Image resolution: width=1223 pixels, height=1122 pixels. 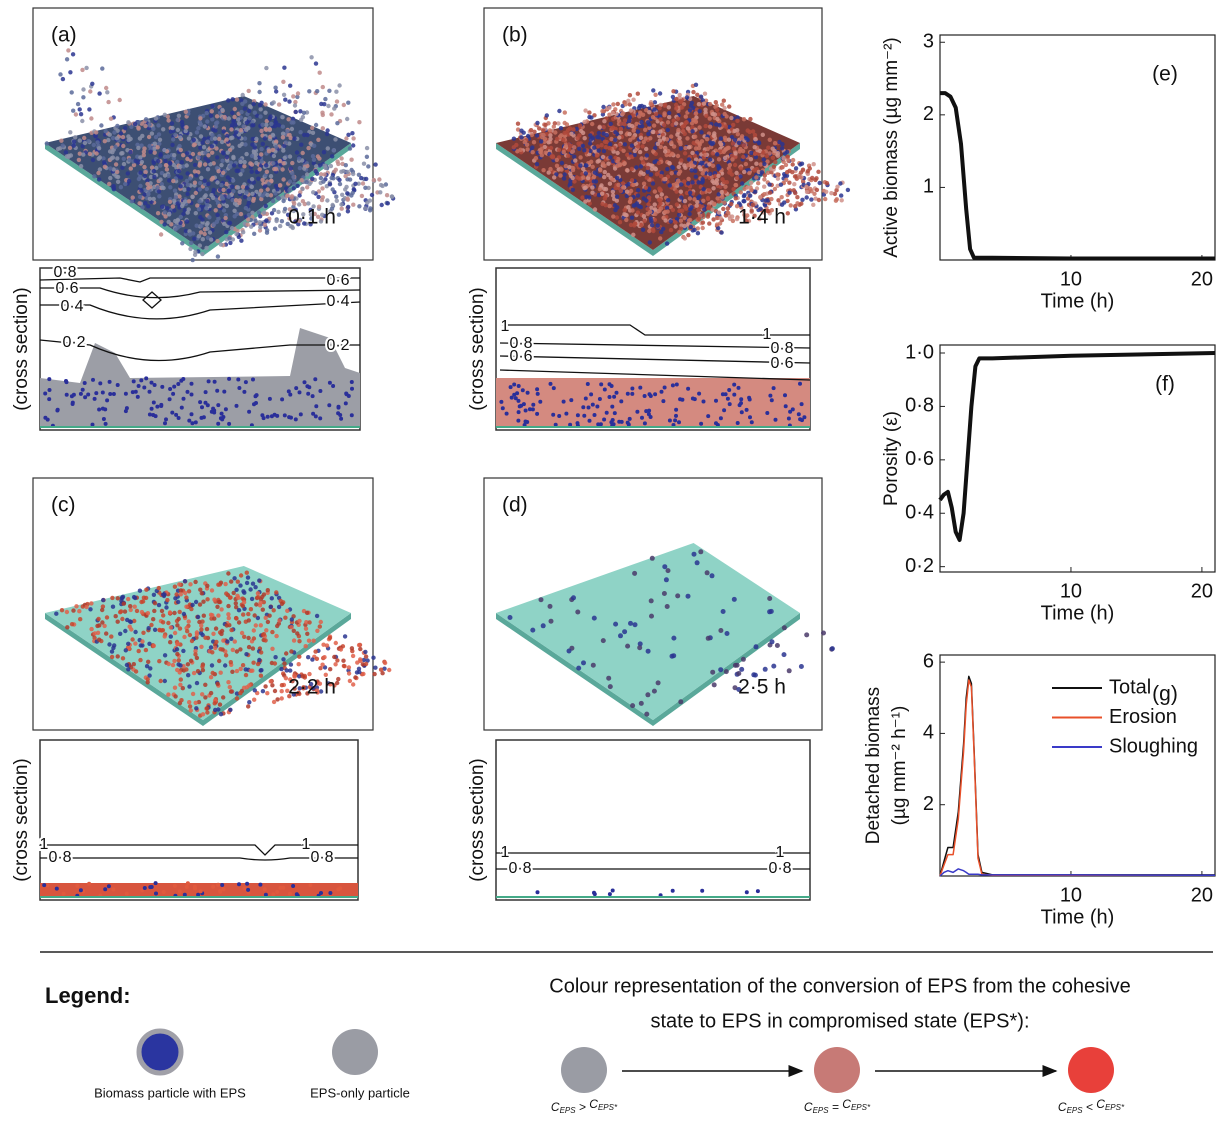 I want to click on cross-section-particles, so click(x=647, y=893).